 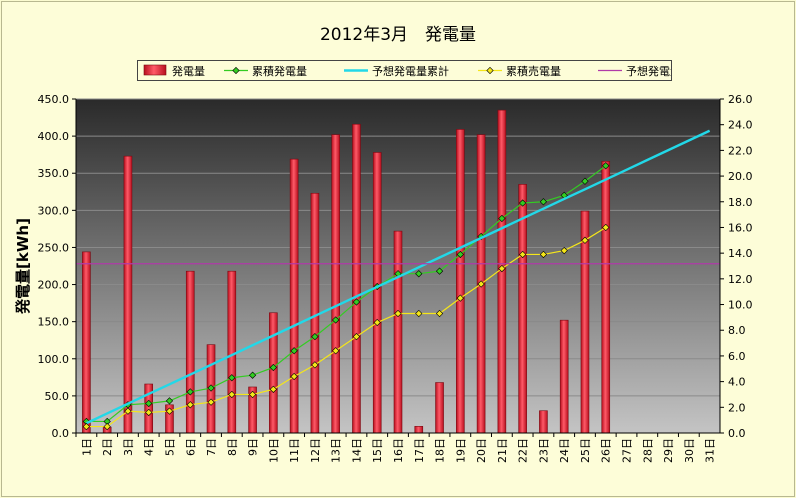 What do you see at coordinates (440, 450) in the screenshot?
I see `x-tick-label: 18日` at bounding box center [440, 450].